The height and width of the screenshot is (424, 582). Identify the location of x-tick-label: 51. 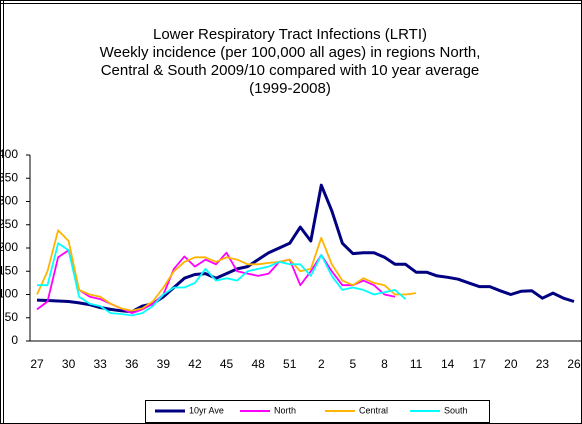
(290, 364).